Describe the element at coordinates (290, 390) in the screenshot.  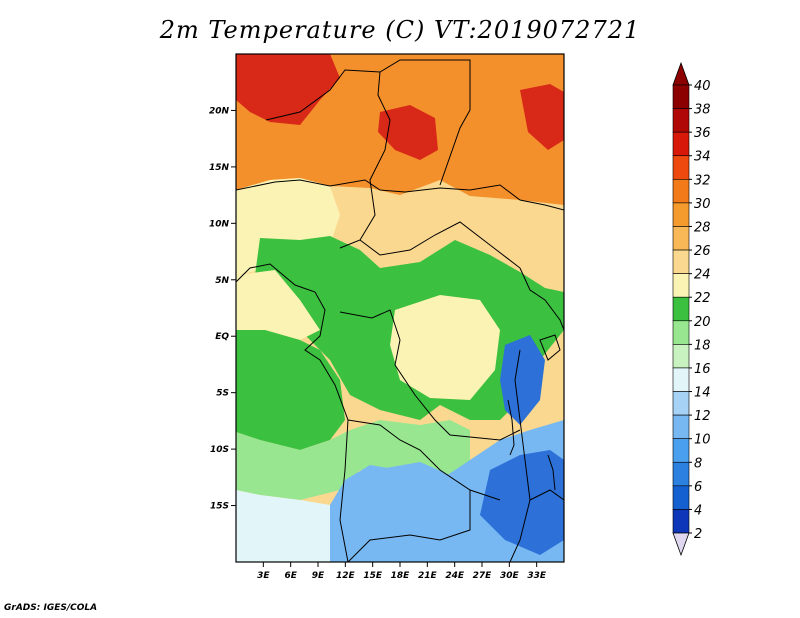
I see `field-green-atlantic` at that location.